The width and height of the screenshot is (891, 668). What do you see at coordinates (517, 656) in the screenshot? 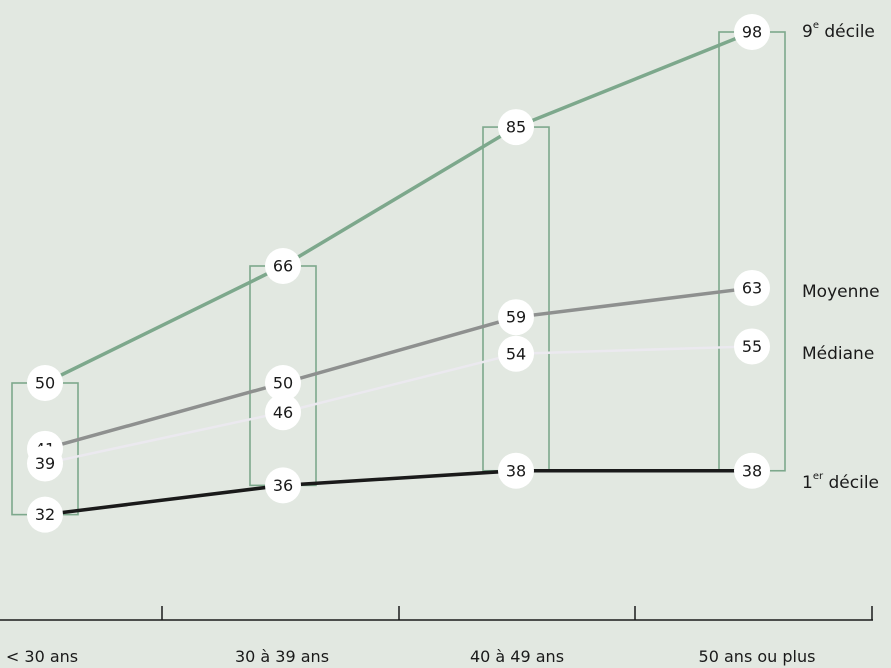
I see `x-tick-label: 40 à 49 ans` at bounding box center [517, 656].